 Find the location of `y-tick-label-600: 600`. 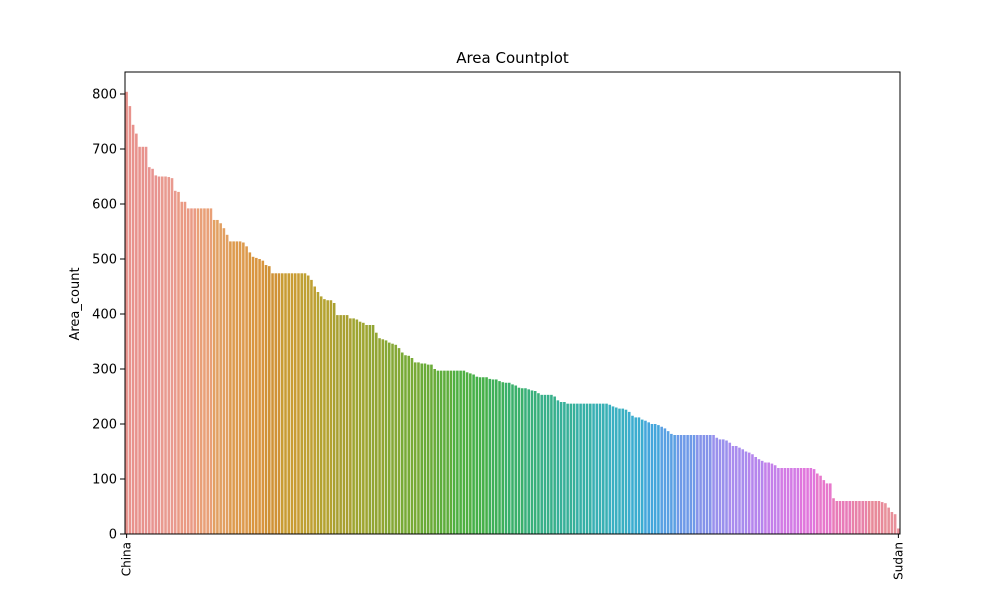

y-tick-label-600: 600 is located at coordinates (104, 205).